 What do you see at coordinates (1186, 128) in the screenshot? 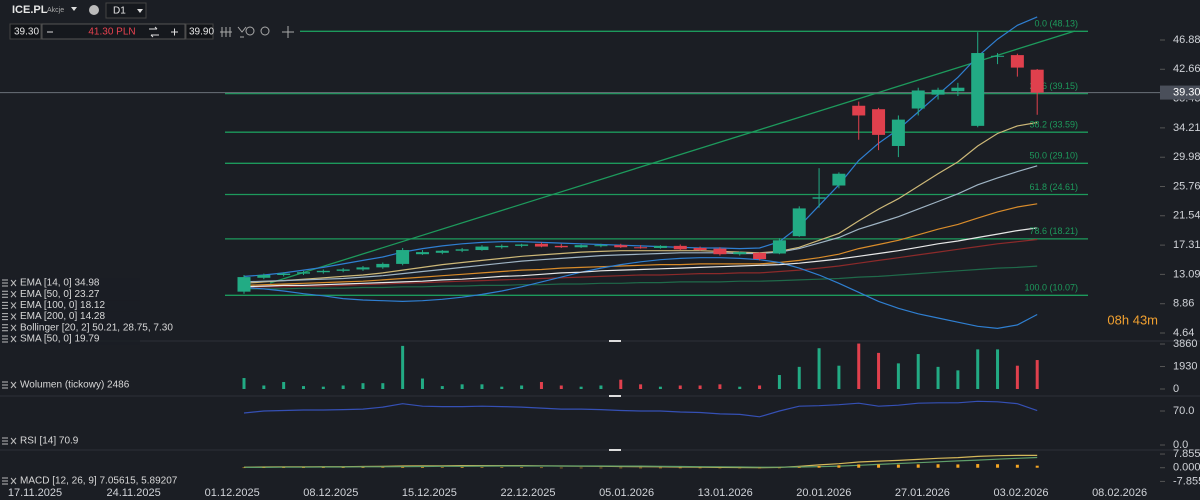
I see `y-tick-label: 34.21` at bounding box center [1186, 128].